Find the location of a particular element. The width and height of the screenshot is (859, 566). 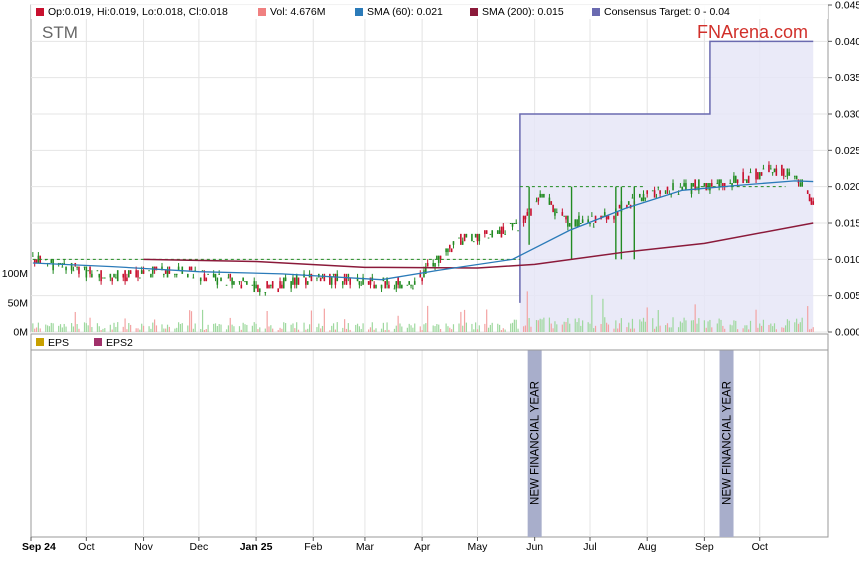

legend-eps2-label: EPS2 is located at coordinates (119, 343).